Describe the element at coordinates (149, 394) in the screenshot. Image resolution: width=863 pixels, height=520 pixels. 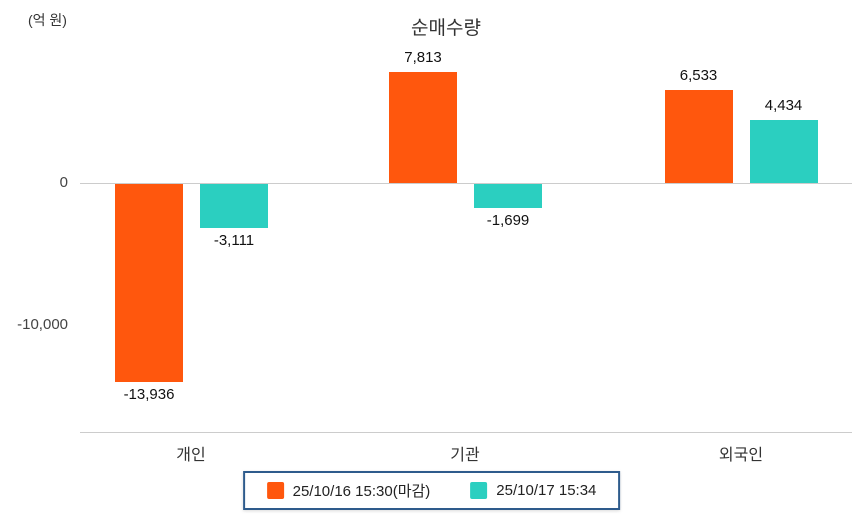
I see `bar-value-label-series1-group1: -13,936` at that location.